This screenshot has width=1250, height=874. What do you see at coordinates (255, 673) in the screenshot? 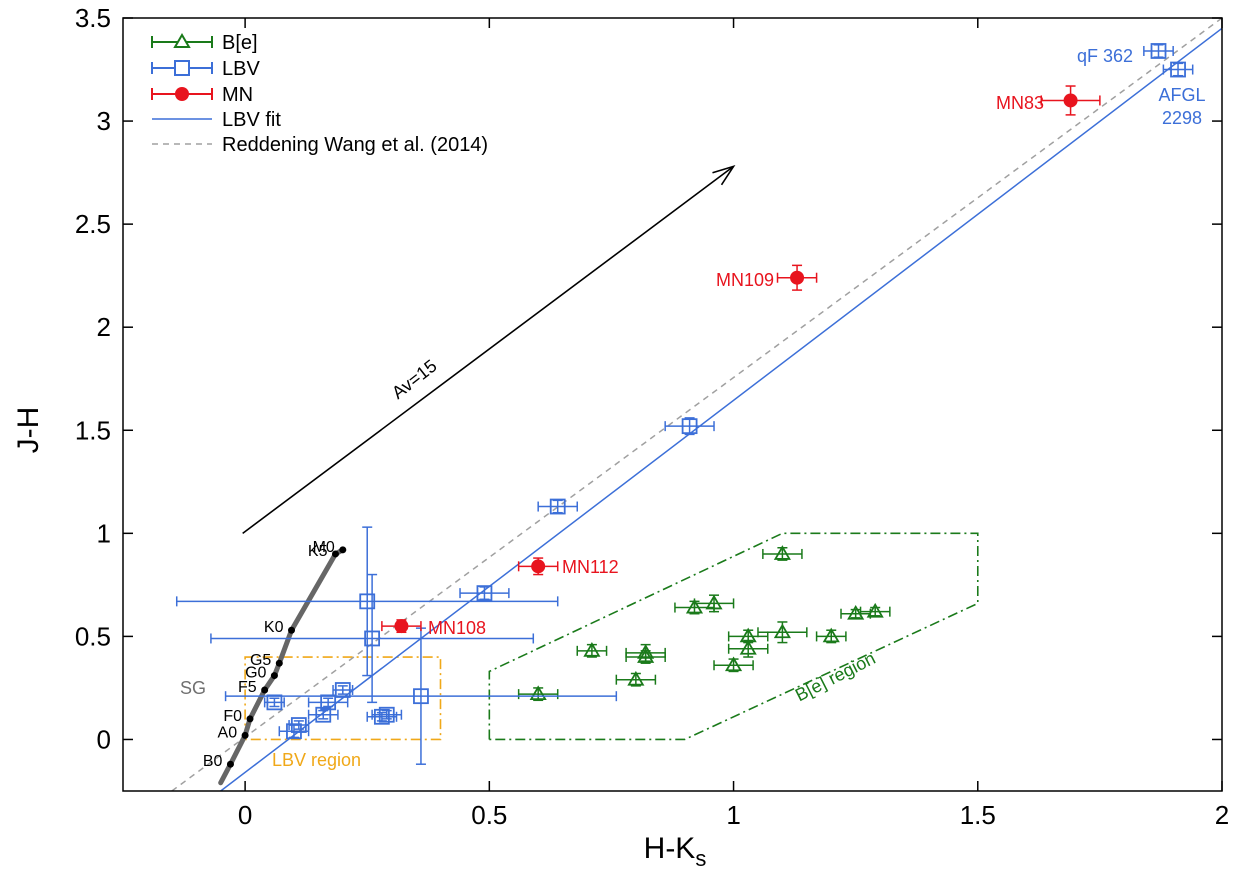
I see `sg-label-g0: G0` at bounding box center [255, 673].